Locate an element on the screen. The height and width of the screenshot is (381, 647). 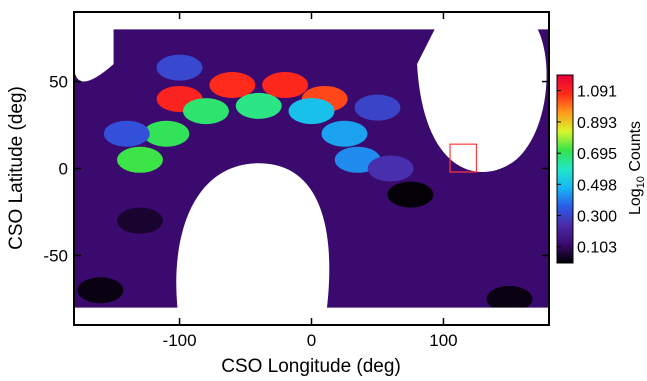
colorbar-label-rest: Counts is located at coordinates (635, 148).